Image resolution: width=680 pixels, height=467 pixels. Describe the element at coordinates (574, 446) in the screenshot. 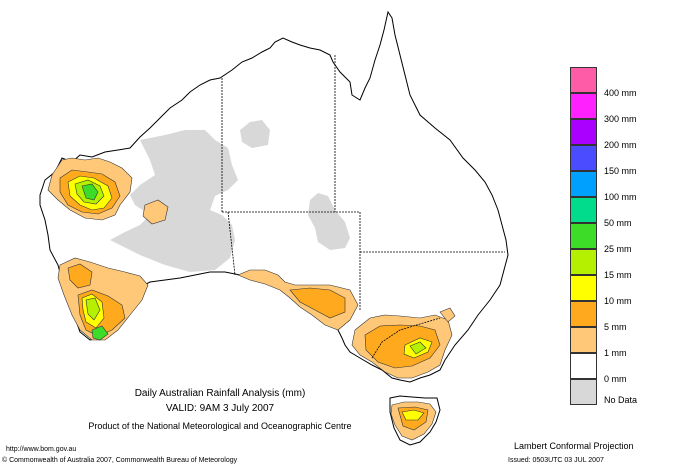

I see `projection-label: Lambert Conformal Projection` at that location.